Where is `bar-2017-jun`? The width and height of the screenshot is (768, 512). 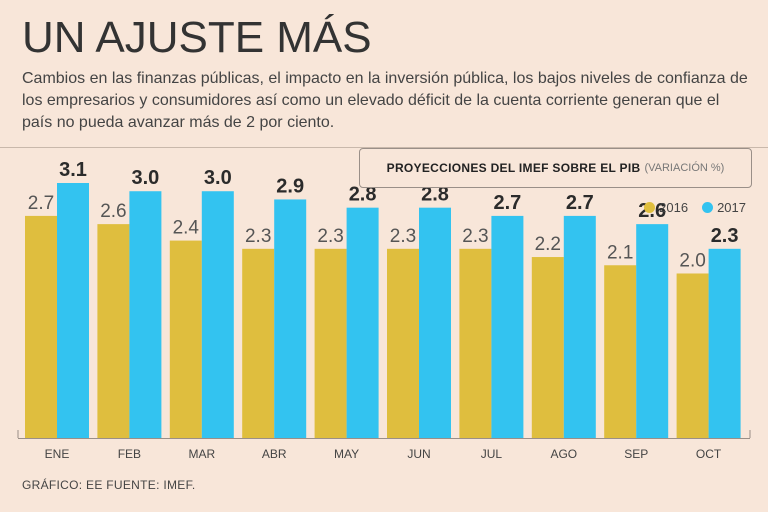 bar-2017-jun is located at coordinates (435, 322).